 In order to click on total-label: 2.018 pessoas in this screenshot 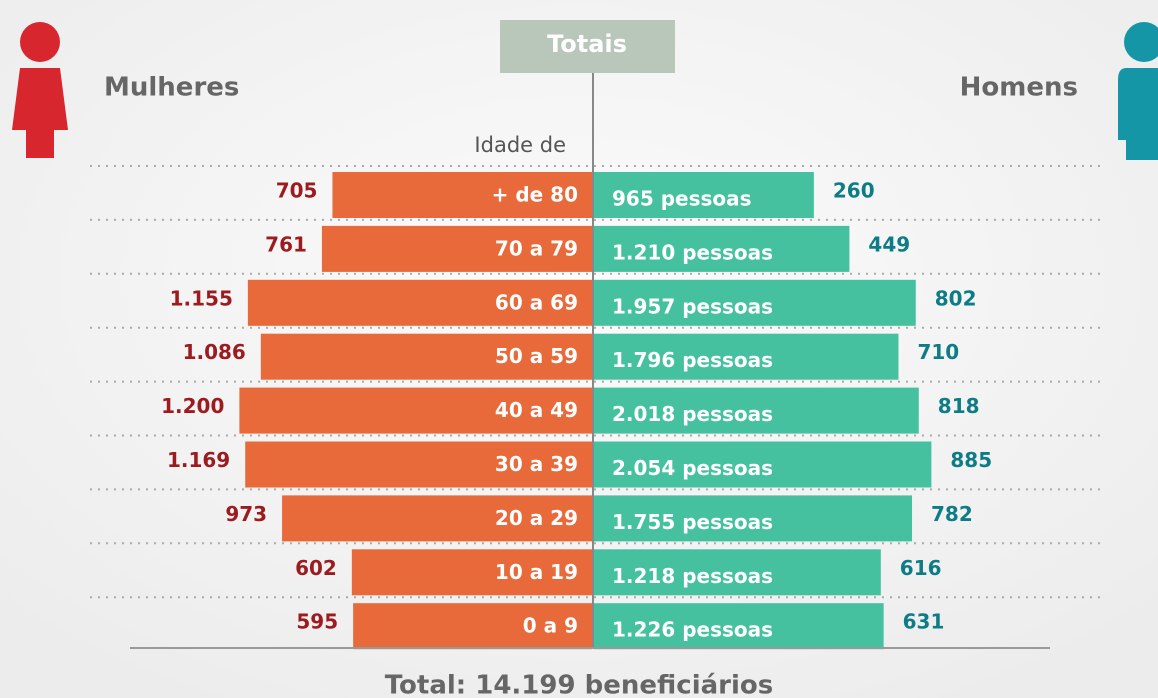, I will do `click(692, 414)`.